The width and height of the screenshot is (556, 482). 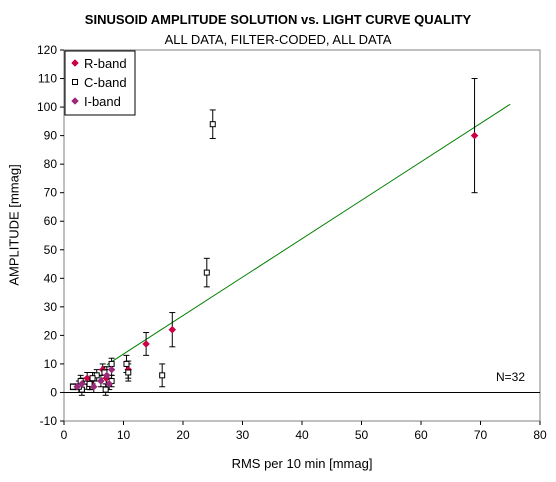 What do you see at coordinates (51, 221) in the screenshot?
I see `y-tick-label: 60` at bounding box center [51, 221].